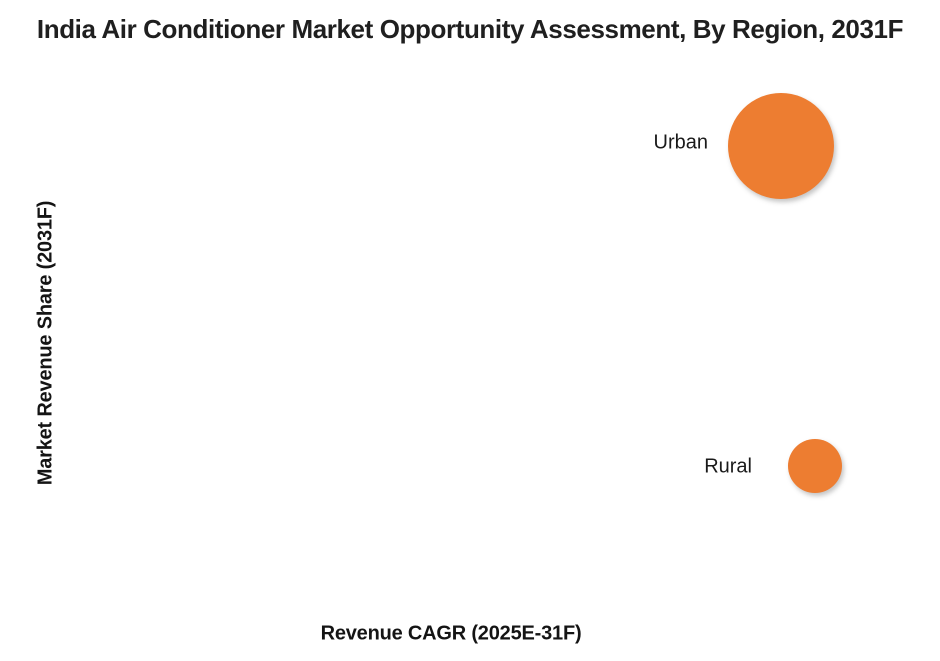  Describe the element at coordinates (781, 146) in the screenshot. I see `bubble-urban` at that location.